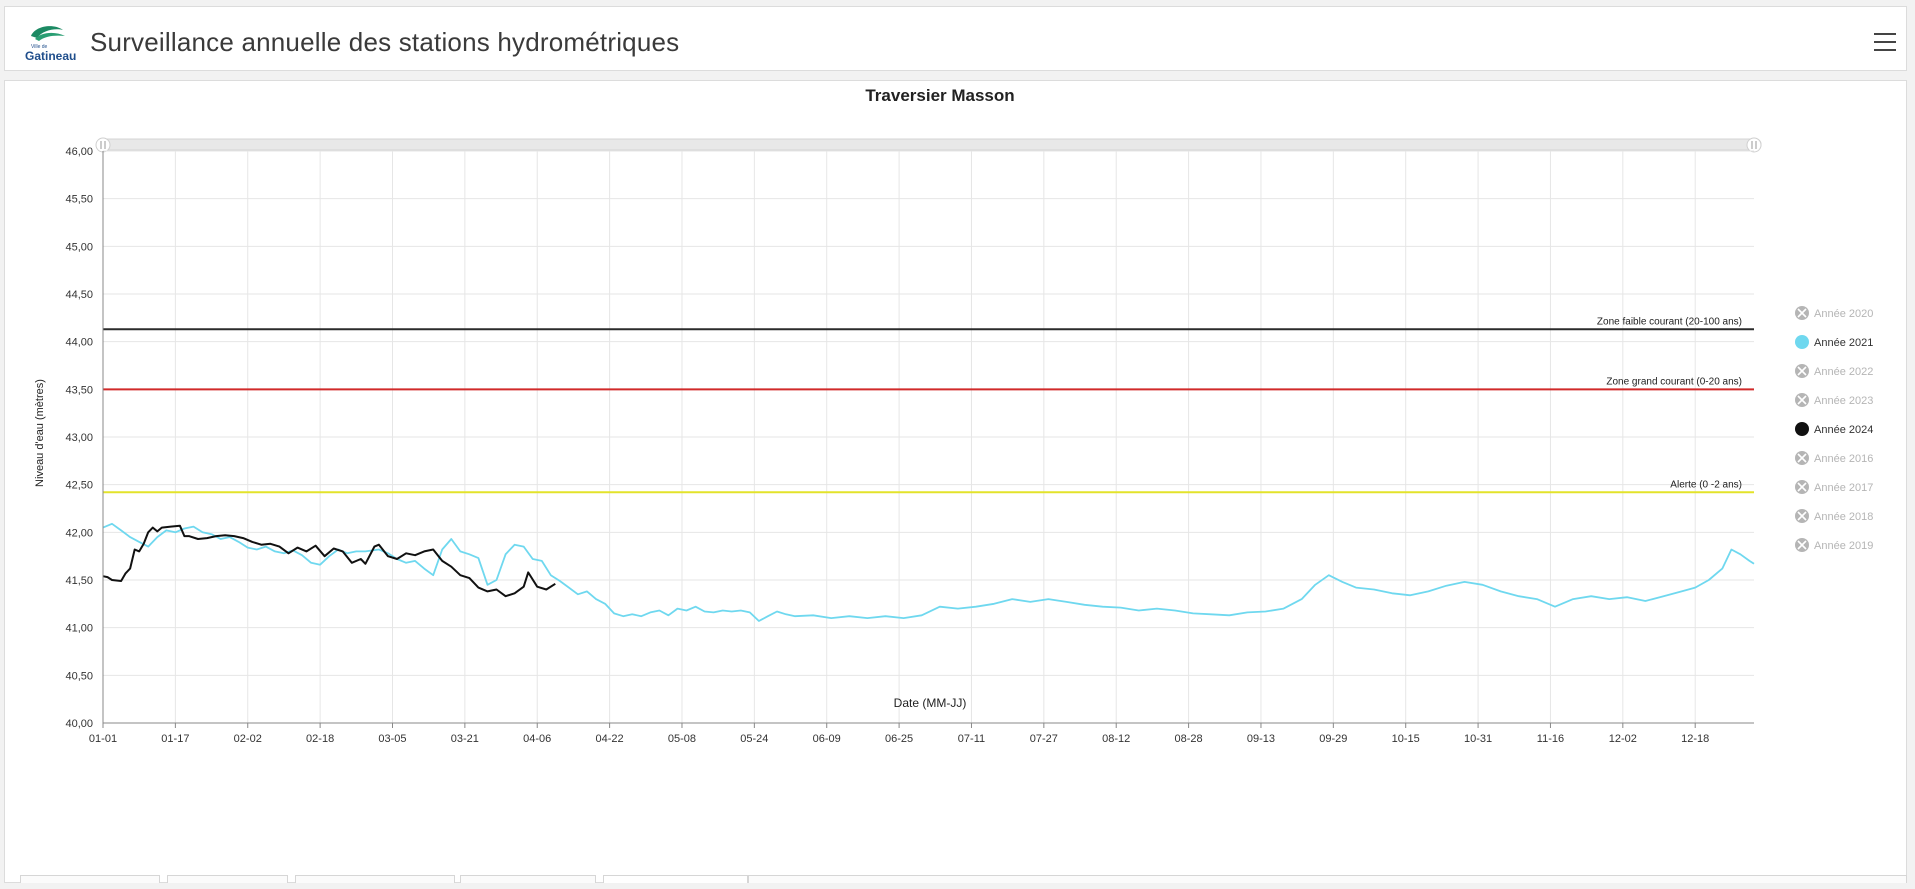 The height and width of the screenshot is (889, 1915). Describe the element at coordinates (79, 486) in the screenshot. I see `y-tick-label: 42,50` at that location.